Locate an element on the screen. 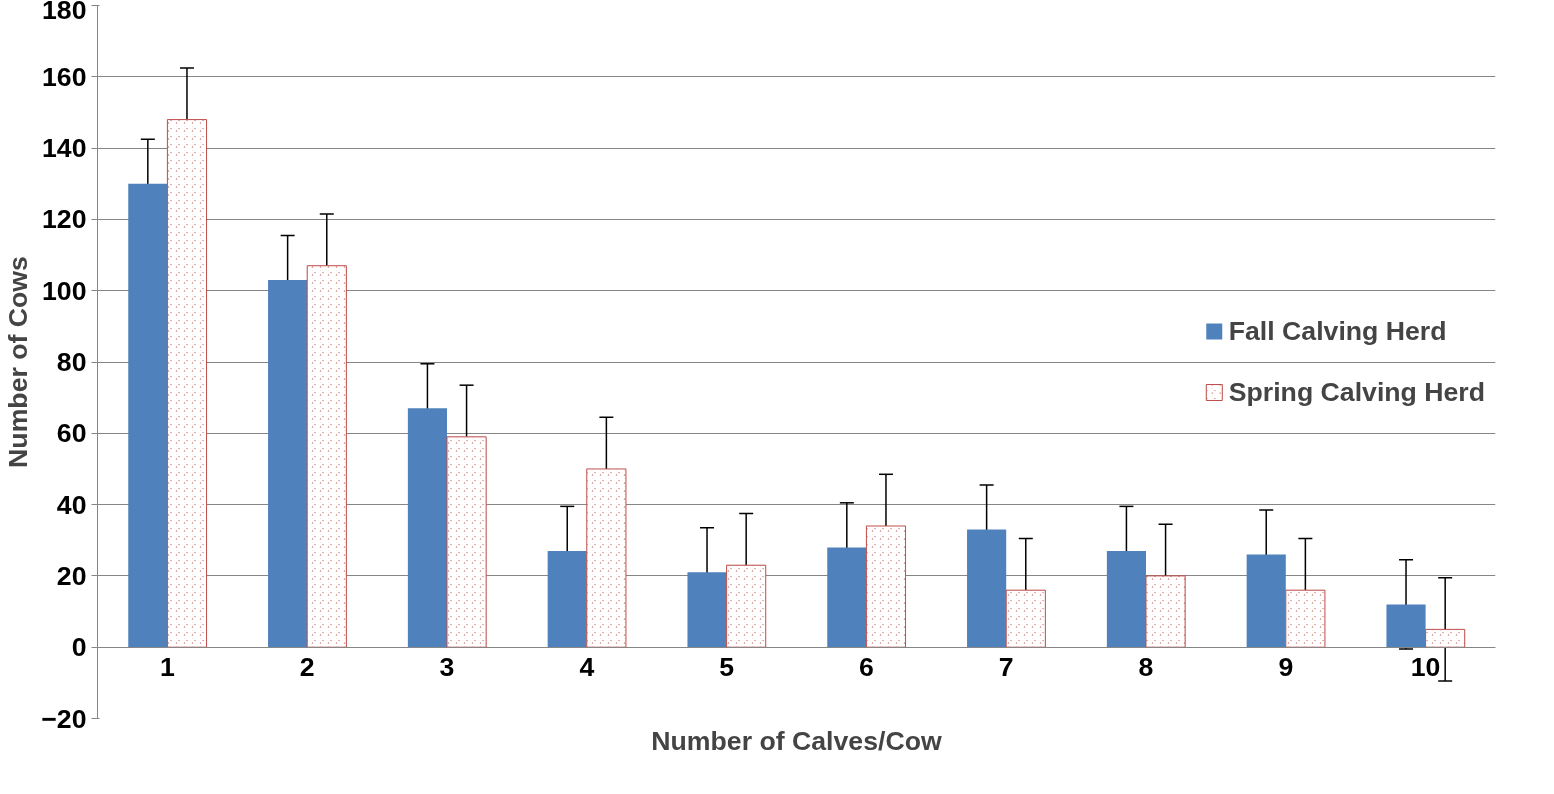 The height and width of the screenshot is (794, 1554). y-tick-label: 100 is located at coordinates (64, 290).